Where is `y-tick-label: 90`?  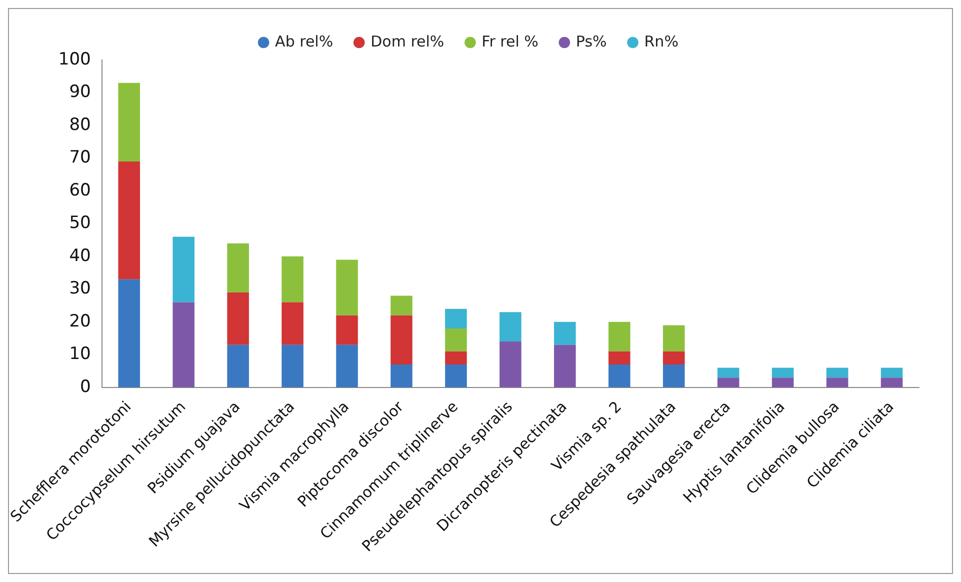 y-tick-label: 90 is located at coordinates (80, 92).